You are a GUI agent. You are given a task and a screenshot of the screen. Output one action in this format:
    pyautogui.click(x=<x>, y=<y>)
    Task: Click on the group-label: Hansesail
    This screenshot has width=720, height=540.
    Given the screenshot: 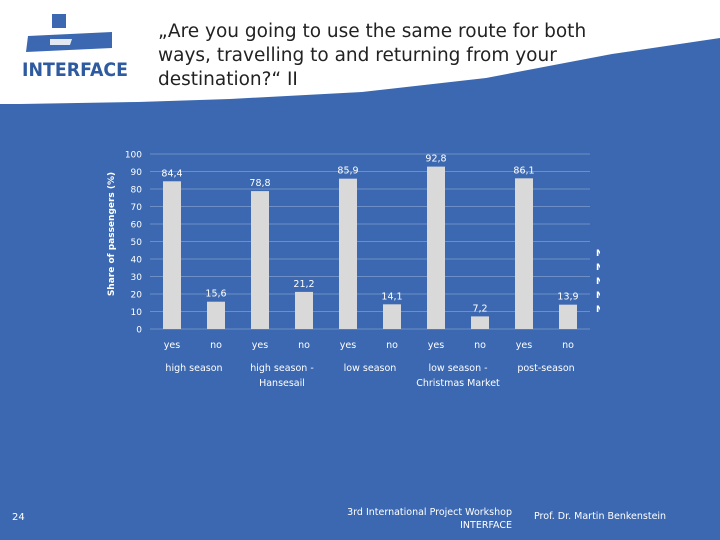 What is the action you would take?
    pyautogui.click(x=282, y=383)
    